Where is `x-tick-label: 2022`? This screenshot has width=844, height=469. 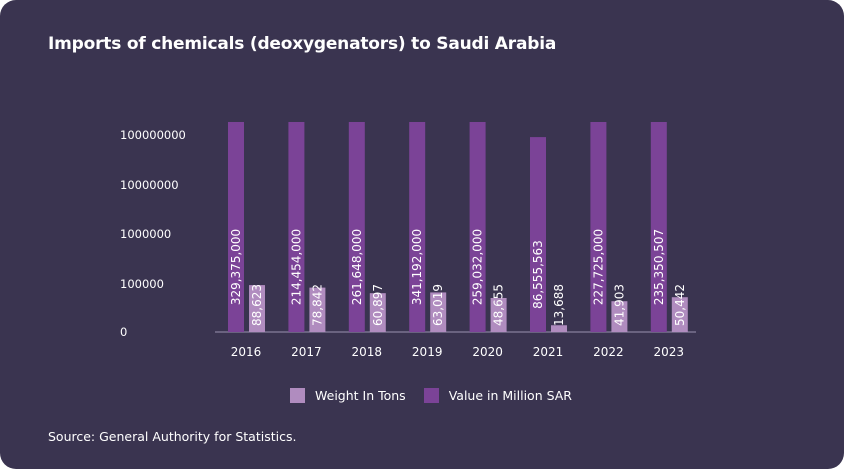 x-tick-label: 2022 is located at coordinates (608, 352).